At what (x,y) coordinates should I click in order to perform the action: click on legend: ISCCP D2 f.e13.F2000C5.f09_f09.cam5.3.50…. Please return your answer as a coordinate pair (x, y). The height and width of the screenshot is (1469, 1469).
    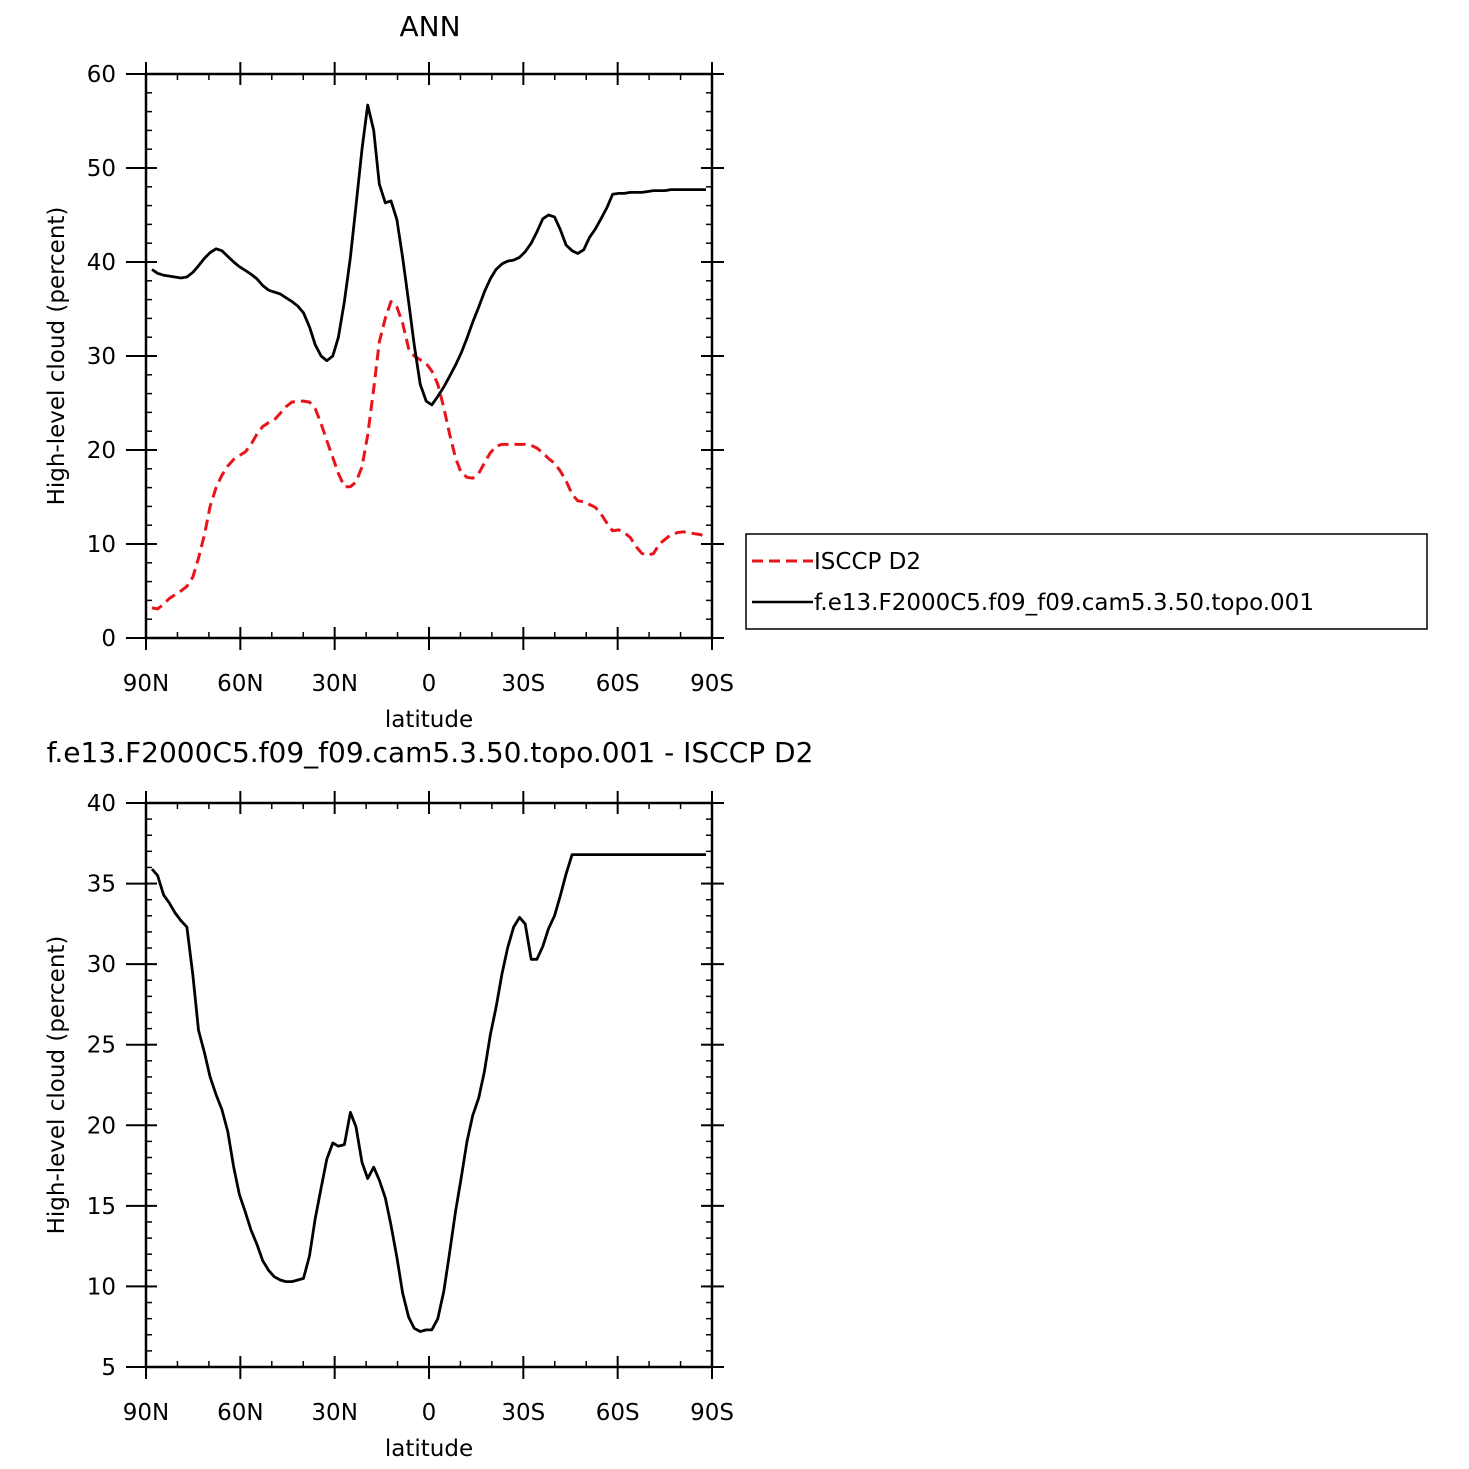
    Looking at the image, I should click on (1086, 581).